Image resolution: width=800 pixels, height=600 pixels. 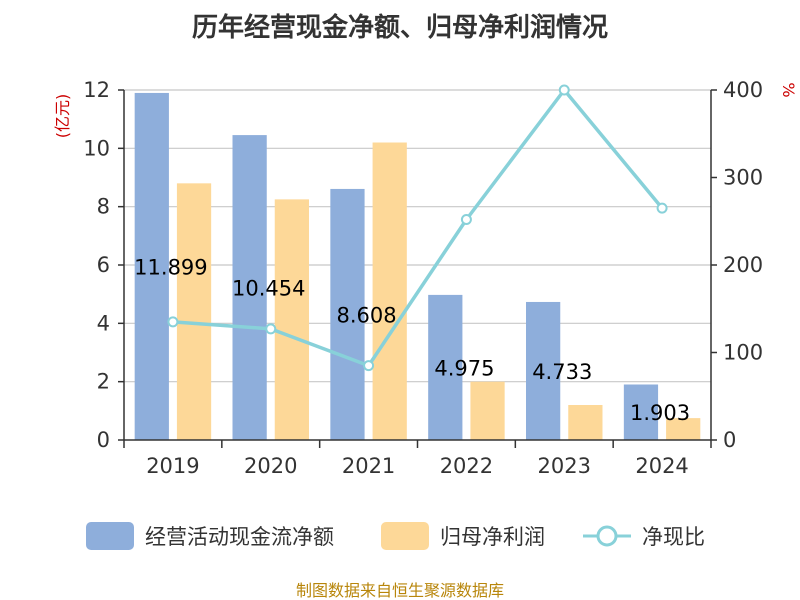 I want to click on legend-label-profit: 归母净利润, so click(x=492, y=537).